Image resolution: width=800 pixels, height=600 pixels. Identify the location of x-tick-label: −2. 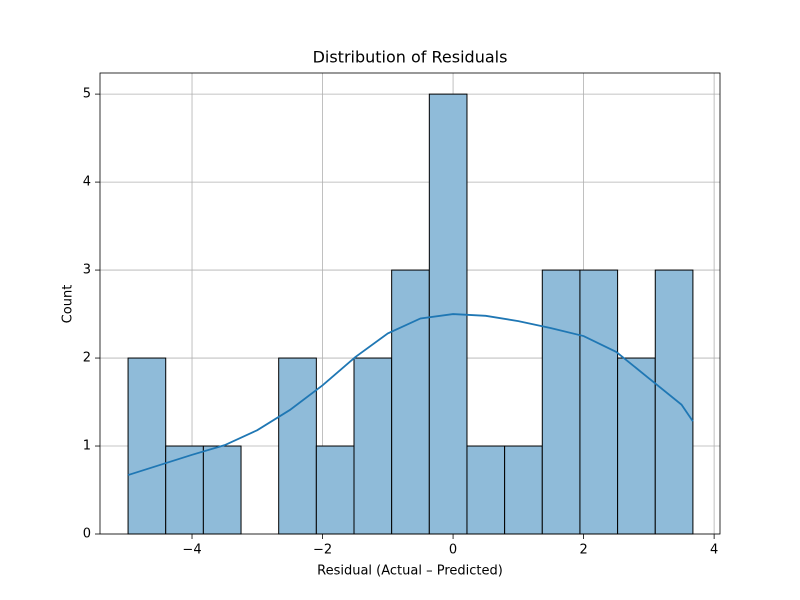
(322, 550).